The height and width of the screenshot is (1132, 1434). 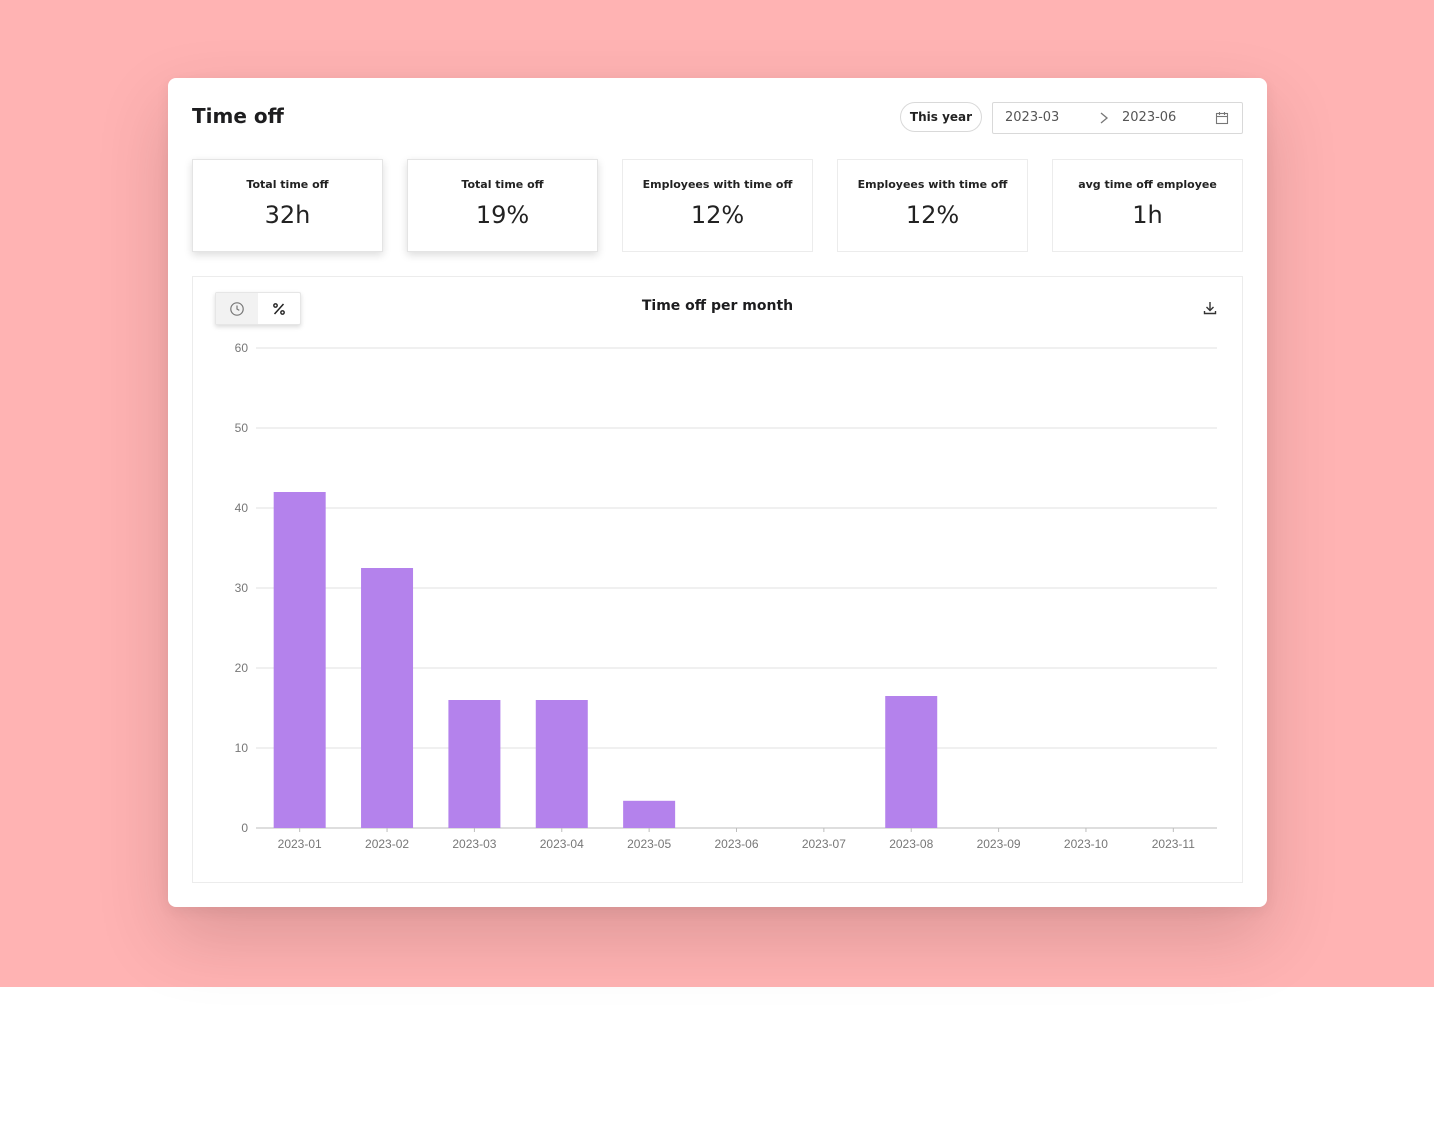 What do you see at coordinates (242, 508) in the screenshot?
I see `y-tick-label: 40` at bounding box center [242, 508].